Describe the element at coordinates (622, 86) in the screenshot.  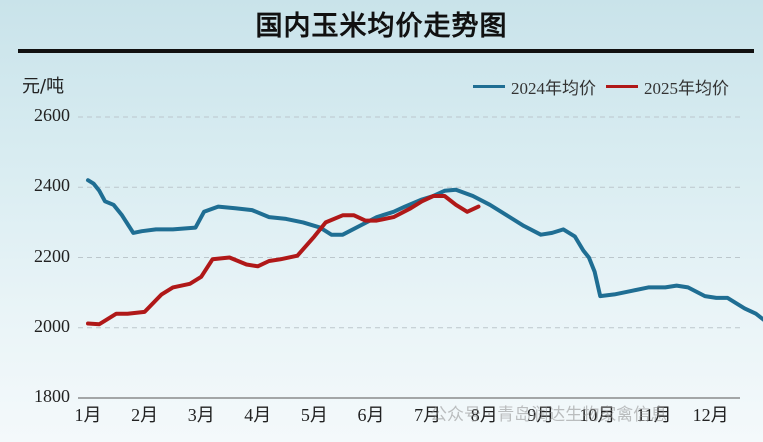
I see `legend-swatch-2025` at that location.